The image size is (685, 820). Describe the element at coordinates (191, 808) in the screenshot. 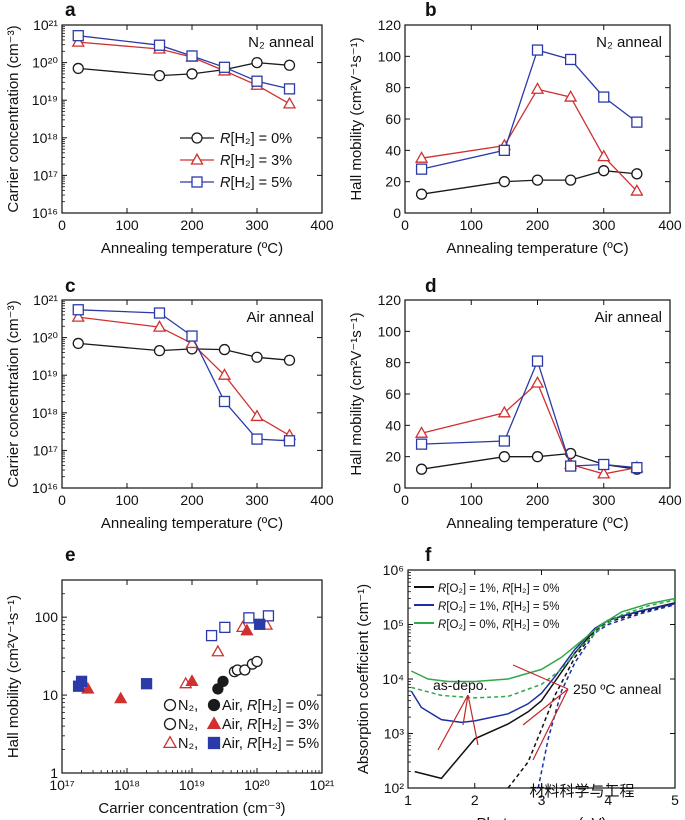

I see `x-axis-label: Carrier concentration (cm⁻³)` at that location.